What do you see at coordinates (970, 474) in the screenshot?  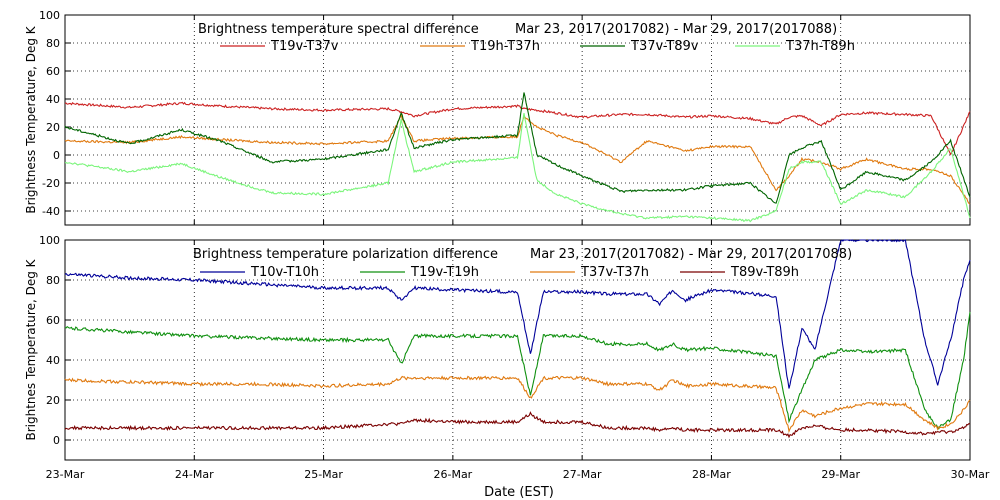 I see `x-tick-label: 30-Mar` at bounding box center [970, 474].